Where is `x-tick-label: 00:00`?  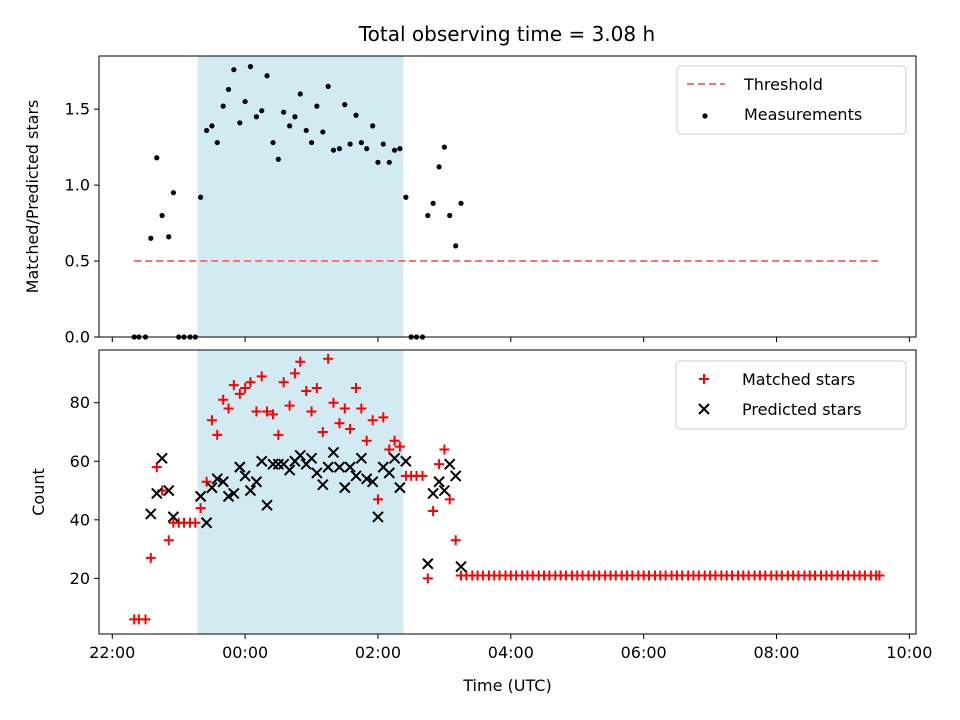 x-tick-label: 00:00 is located at coordinates (245, 652).